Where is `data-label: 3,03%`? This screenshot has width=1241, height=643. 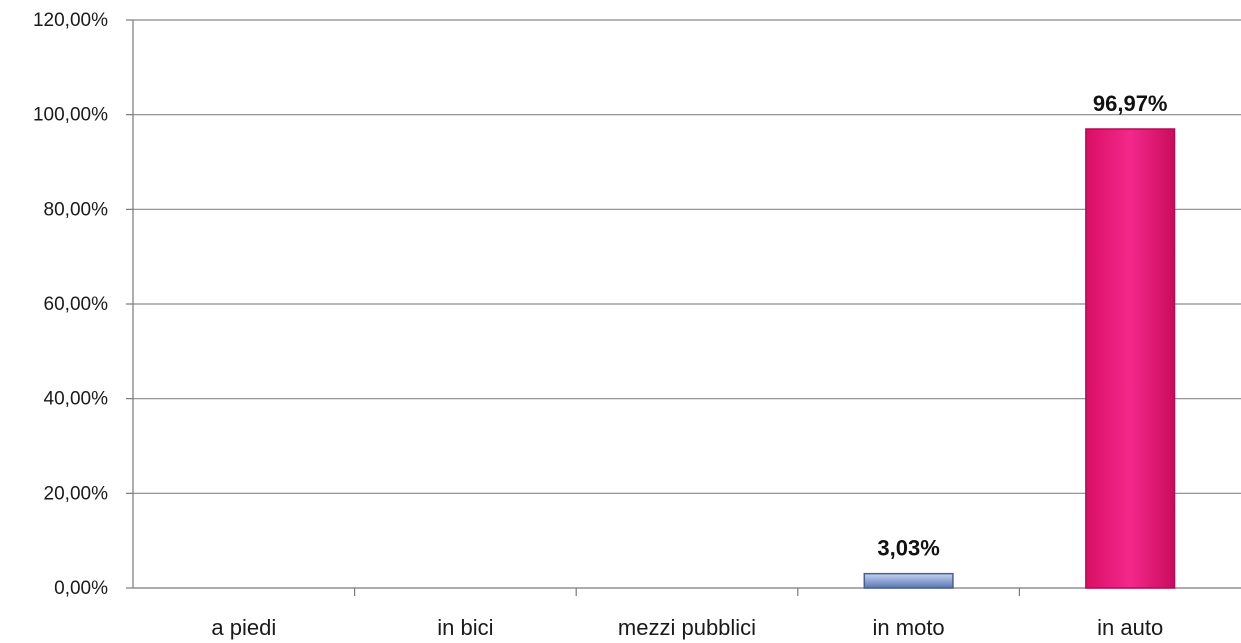 data-label: 3,03% is located at coordinates (908, 548).